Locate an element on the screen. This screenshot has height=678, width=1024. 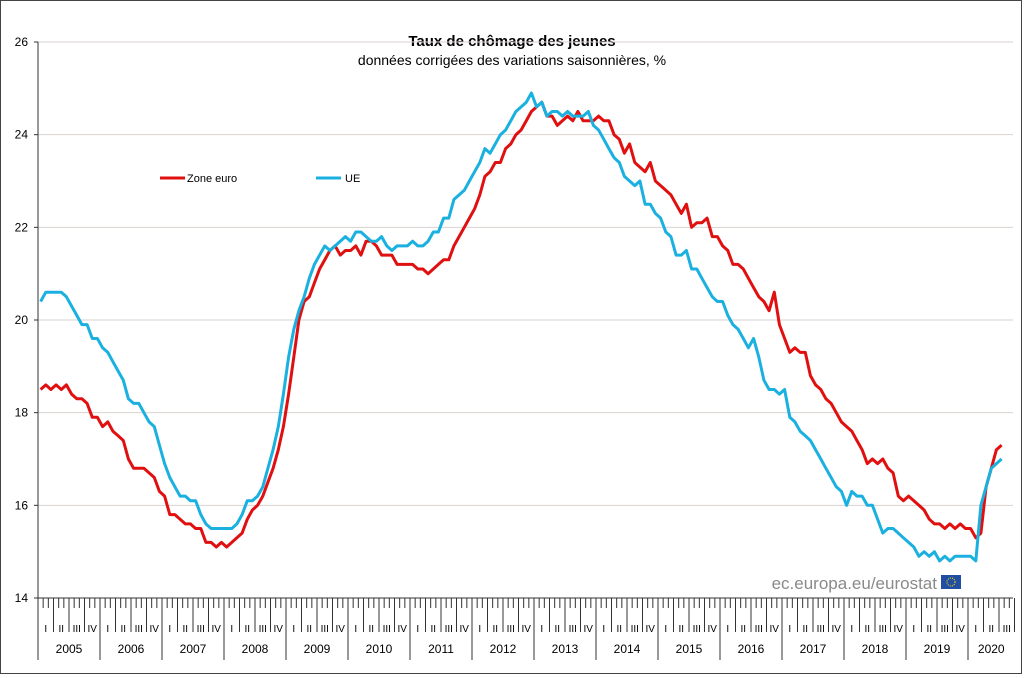
year-label: 2008 is located at coordinates (255, 649).